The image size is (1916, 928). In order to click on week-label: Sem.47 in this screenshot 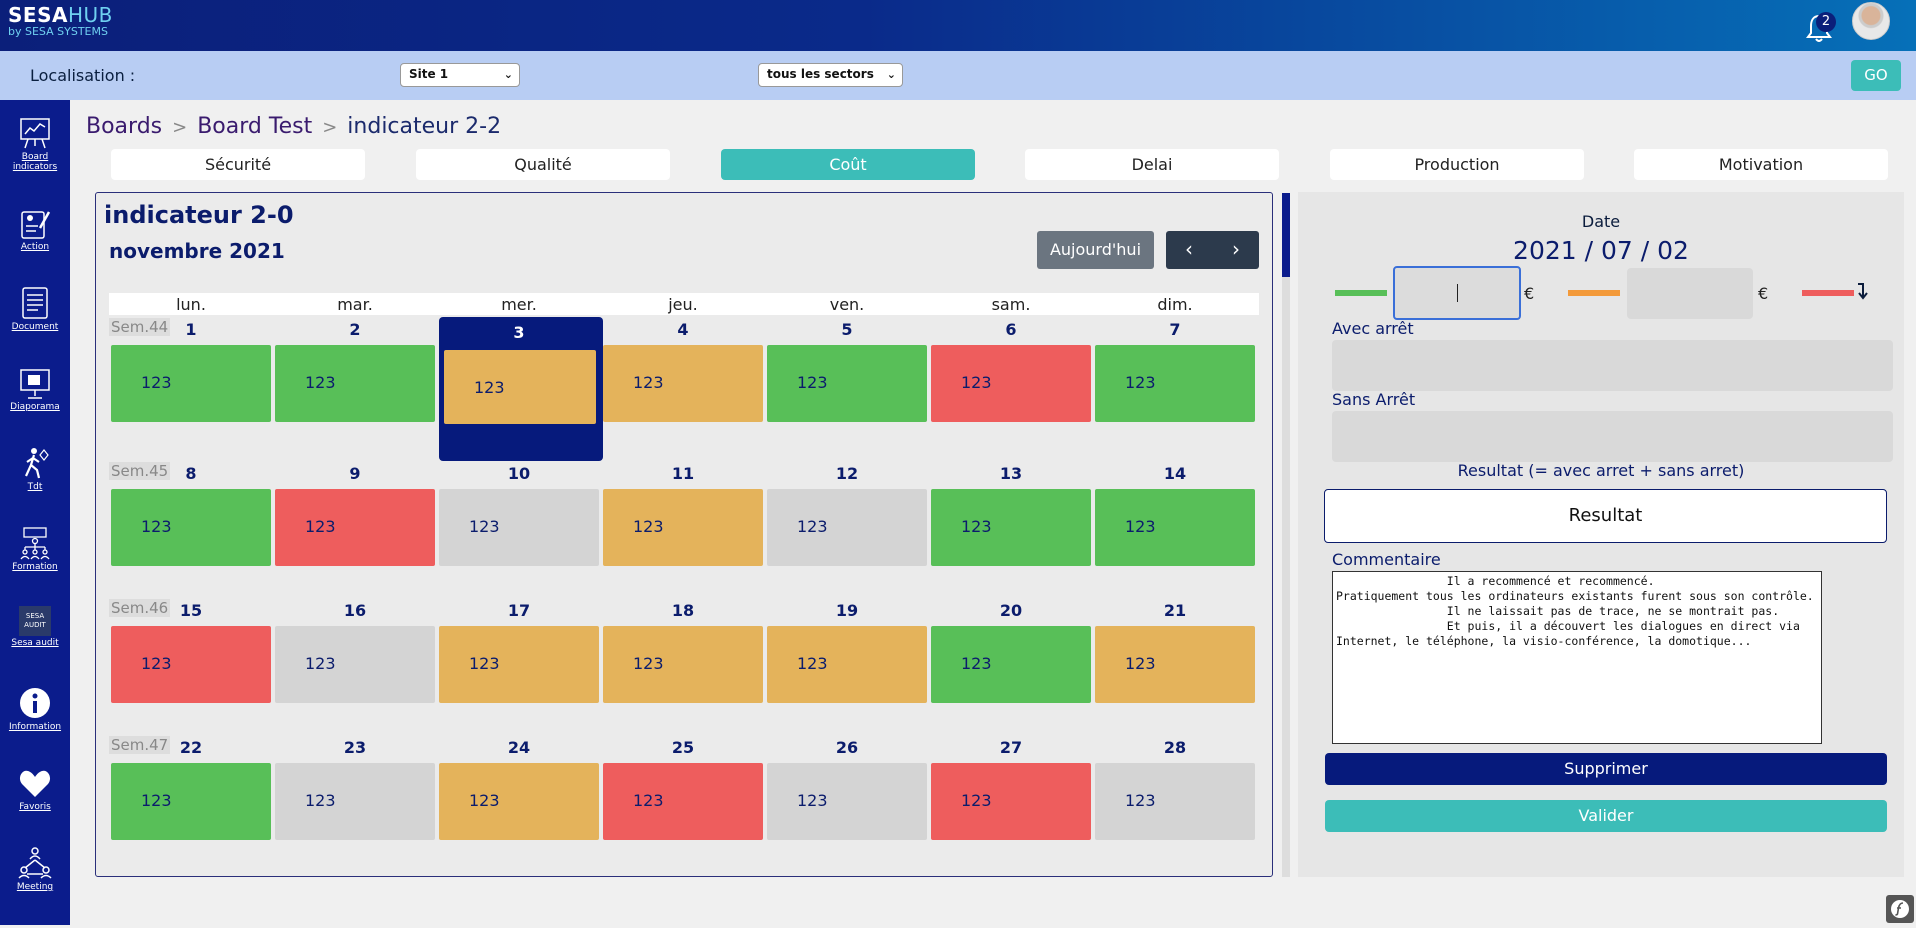, I will do `click(140, 745)`.